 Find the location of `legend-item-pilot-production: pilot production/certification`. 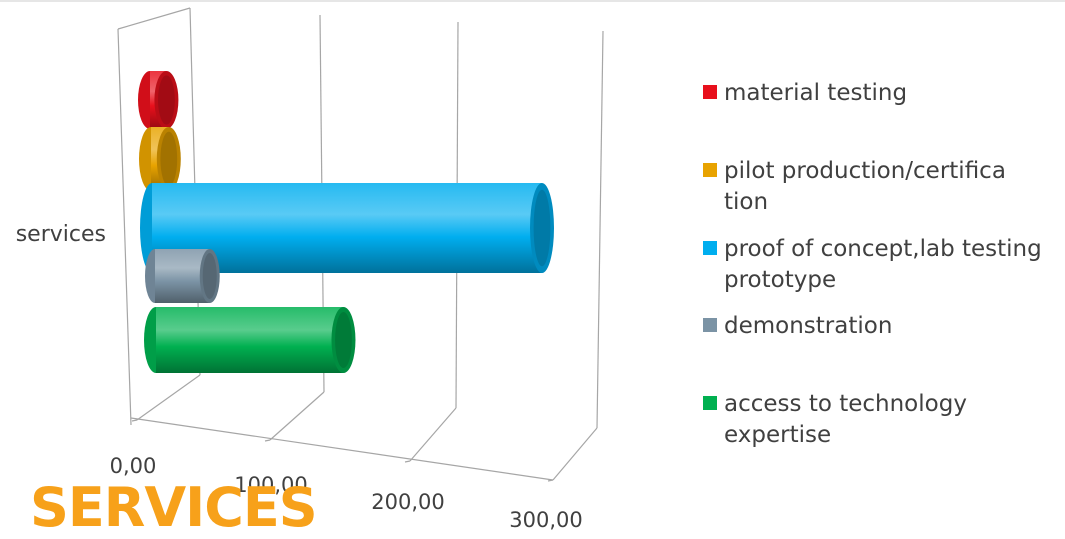

legend-item-pilot-production: pilot production/certification is located at coordinates (863, 187).